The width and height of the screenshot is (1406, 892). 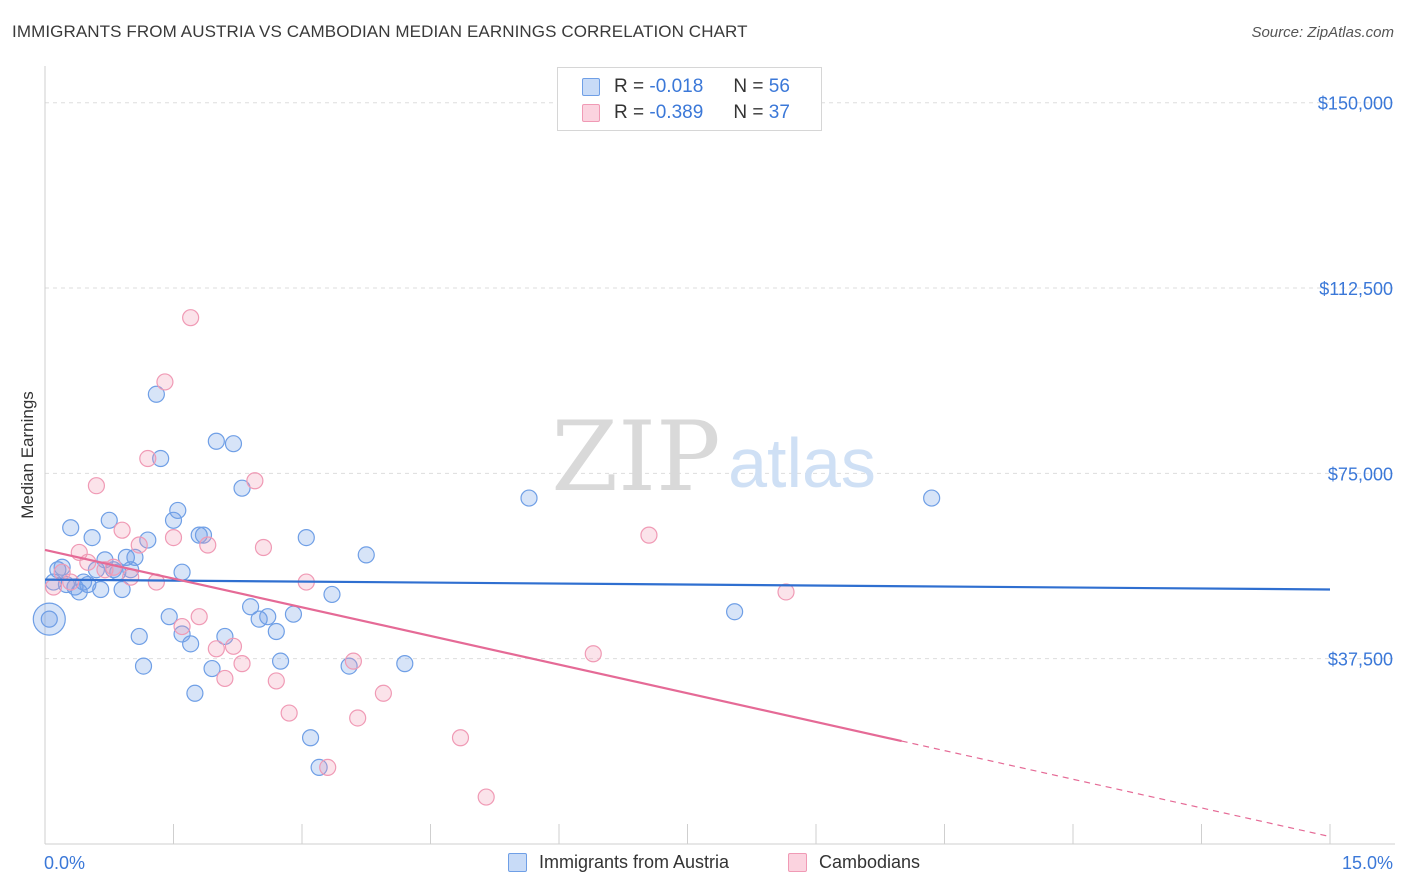 What do you see at coordinates (676, 86) in the screenshot?
I see `legend-r-value: -0.018` at bounding box center [676, 86].